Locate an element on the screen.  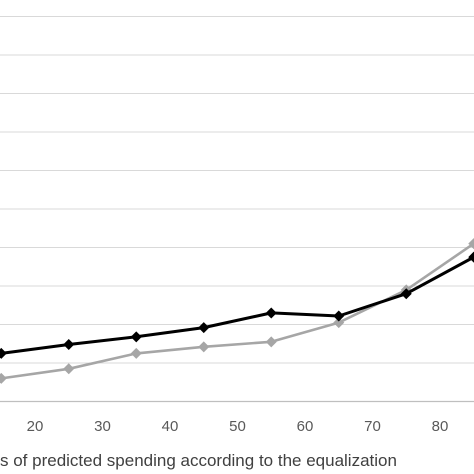
x-tick-label: 70 is located at coordinates (372, 426).